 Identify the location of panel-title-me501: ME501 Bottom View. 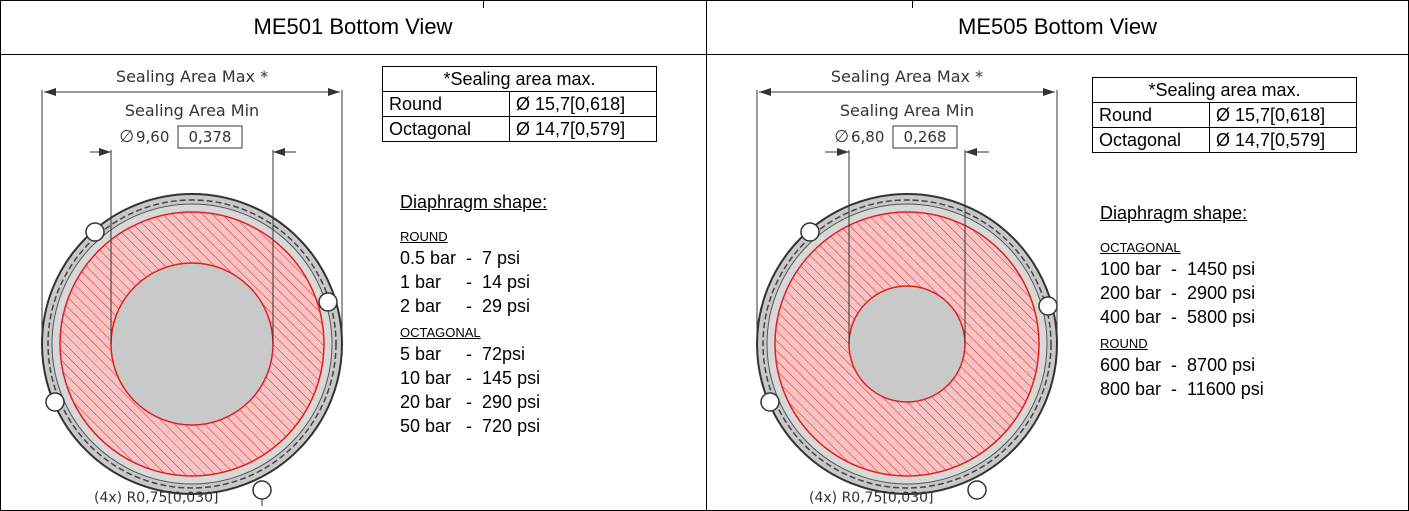
(353, 26).